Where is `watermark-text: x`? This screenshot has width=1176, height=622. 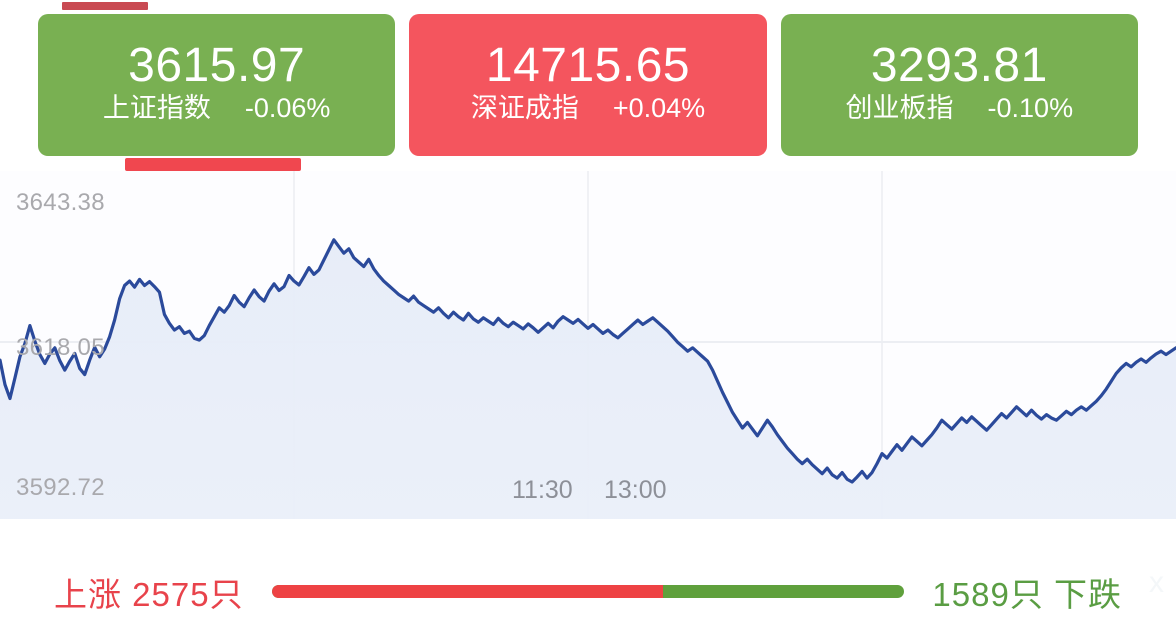
watermark-text: x is located at coordinates (1156, 582).